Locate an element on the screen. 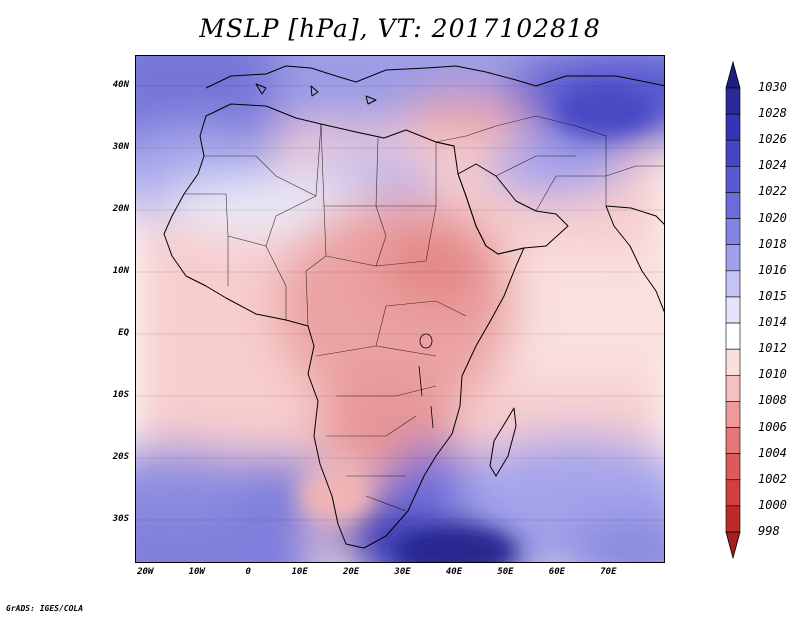 This screenshot has width=800, height=618. colorbar-swatches is located at coordinates (733, 310).